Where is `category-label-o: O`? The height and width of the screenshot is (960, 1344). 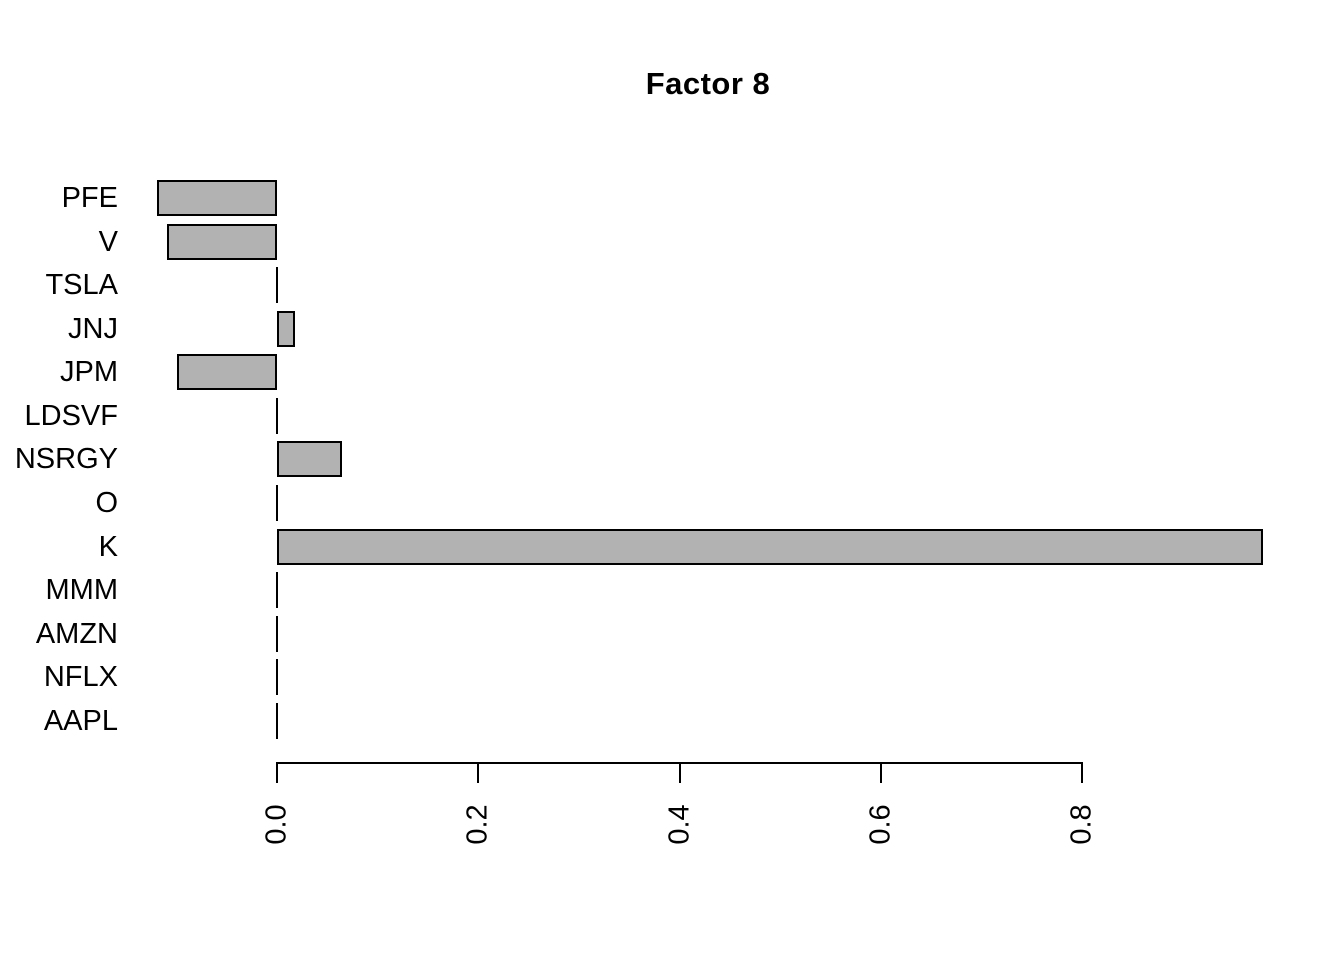
category-label-o: O is located at coordinates (106, 503).